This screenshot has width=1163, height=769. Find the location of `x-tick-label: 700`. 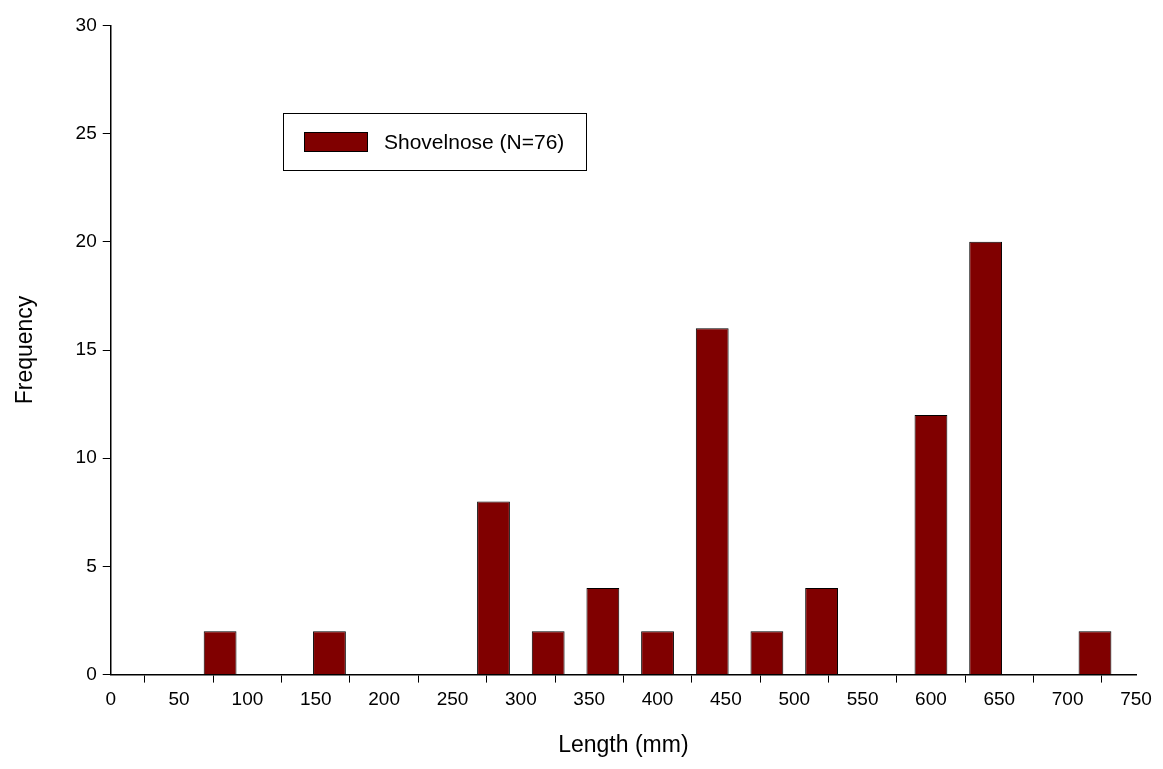

x-tick-label: 700 is located at coordinates (1067, 699).